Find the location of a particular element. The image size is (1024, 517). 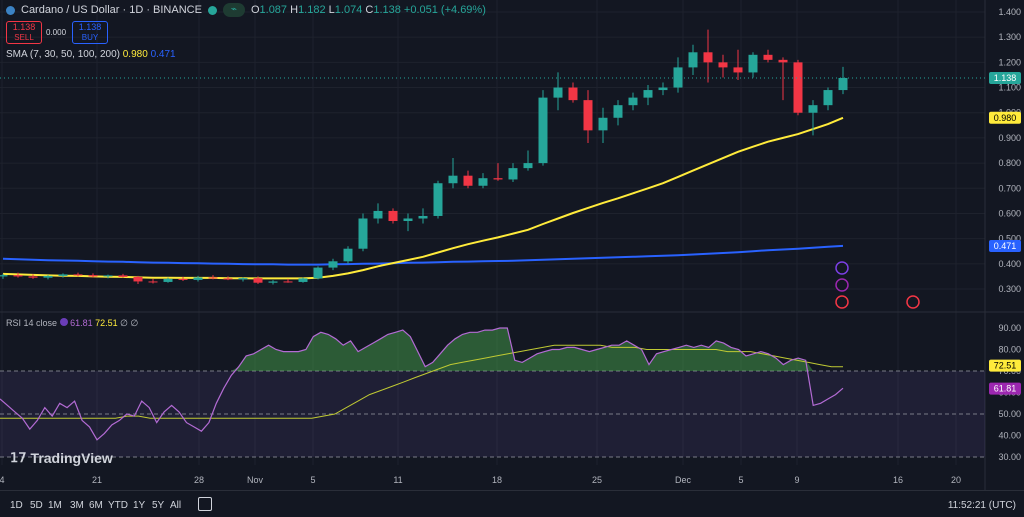

tradingview-logo-icon: 𝟣𝟩 is located at coordinates (18, 457).